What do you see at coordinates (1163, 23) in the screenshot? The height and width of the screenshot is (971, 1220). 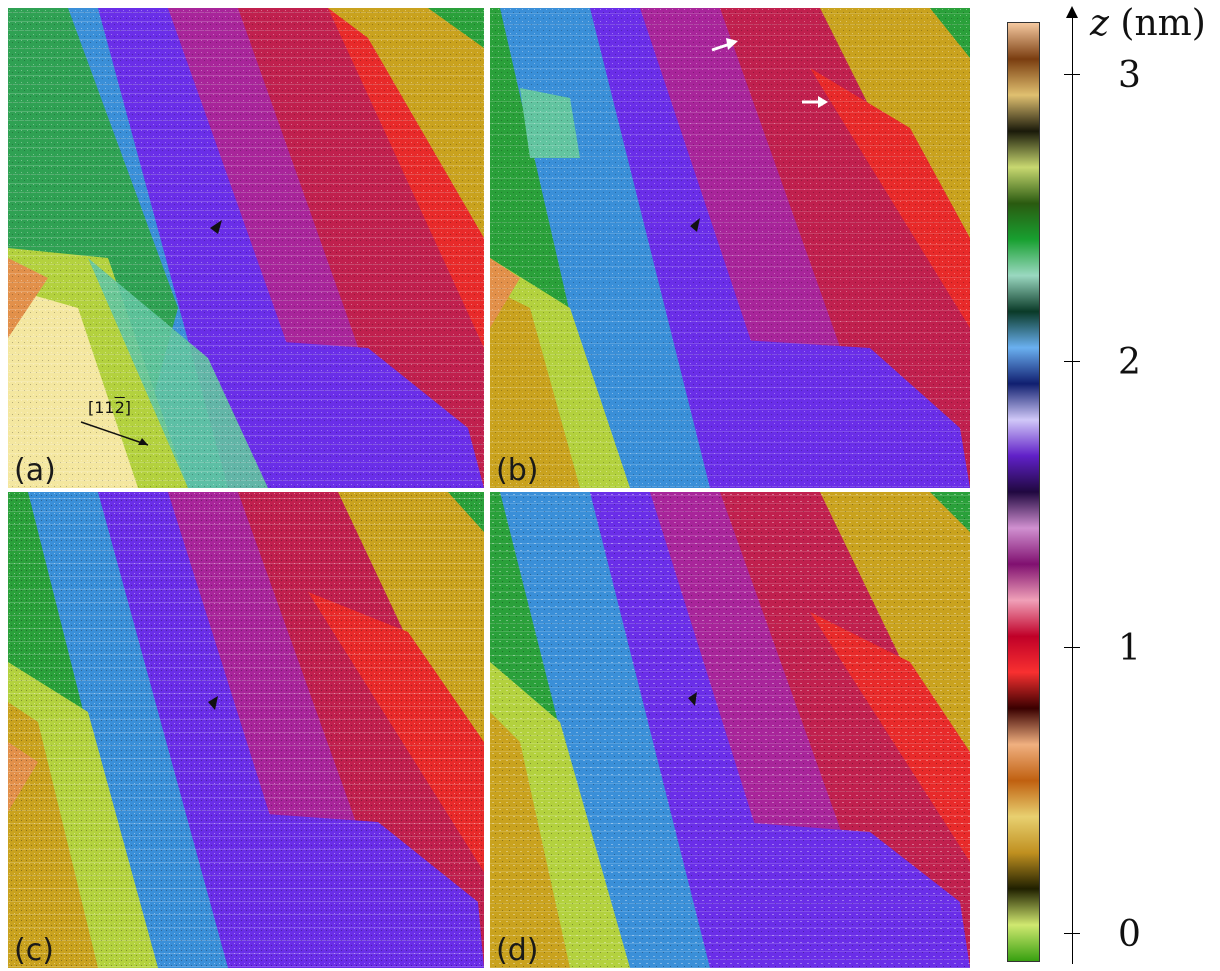 I see `z-axis-unit: (nm)` at bounding box center [1163, 23].